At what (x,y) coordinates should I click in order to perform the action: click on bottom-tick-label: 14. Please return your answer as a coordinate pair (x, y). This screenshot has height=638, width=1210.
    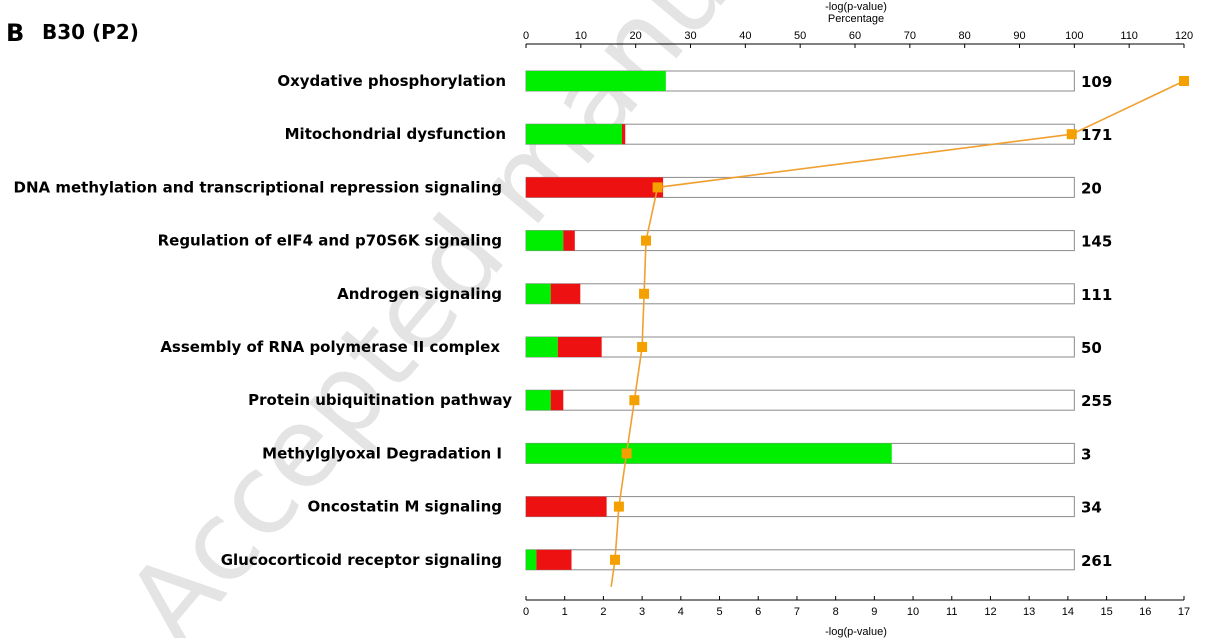
    Looking at the image, I should click on (1068, 612).